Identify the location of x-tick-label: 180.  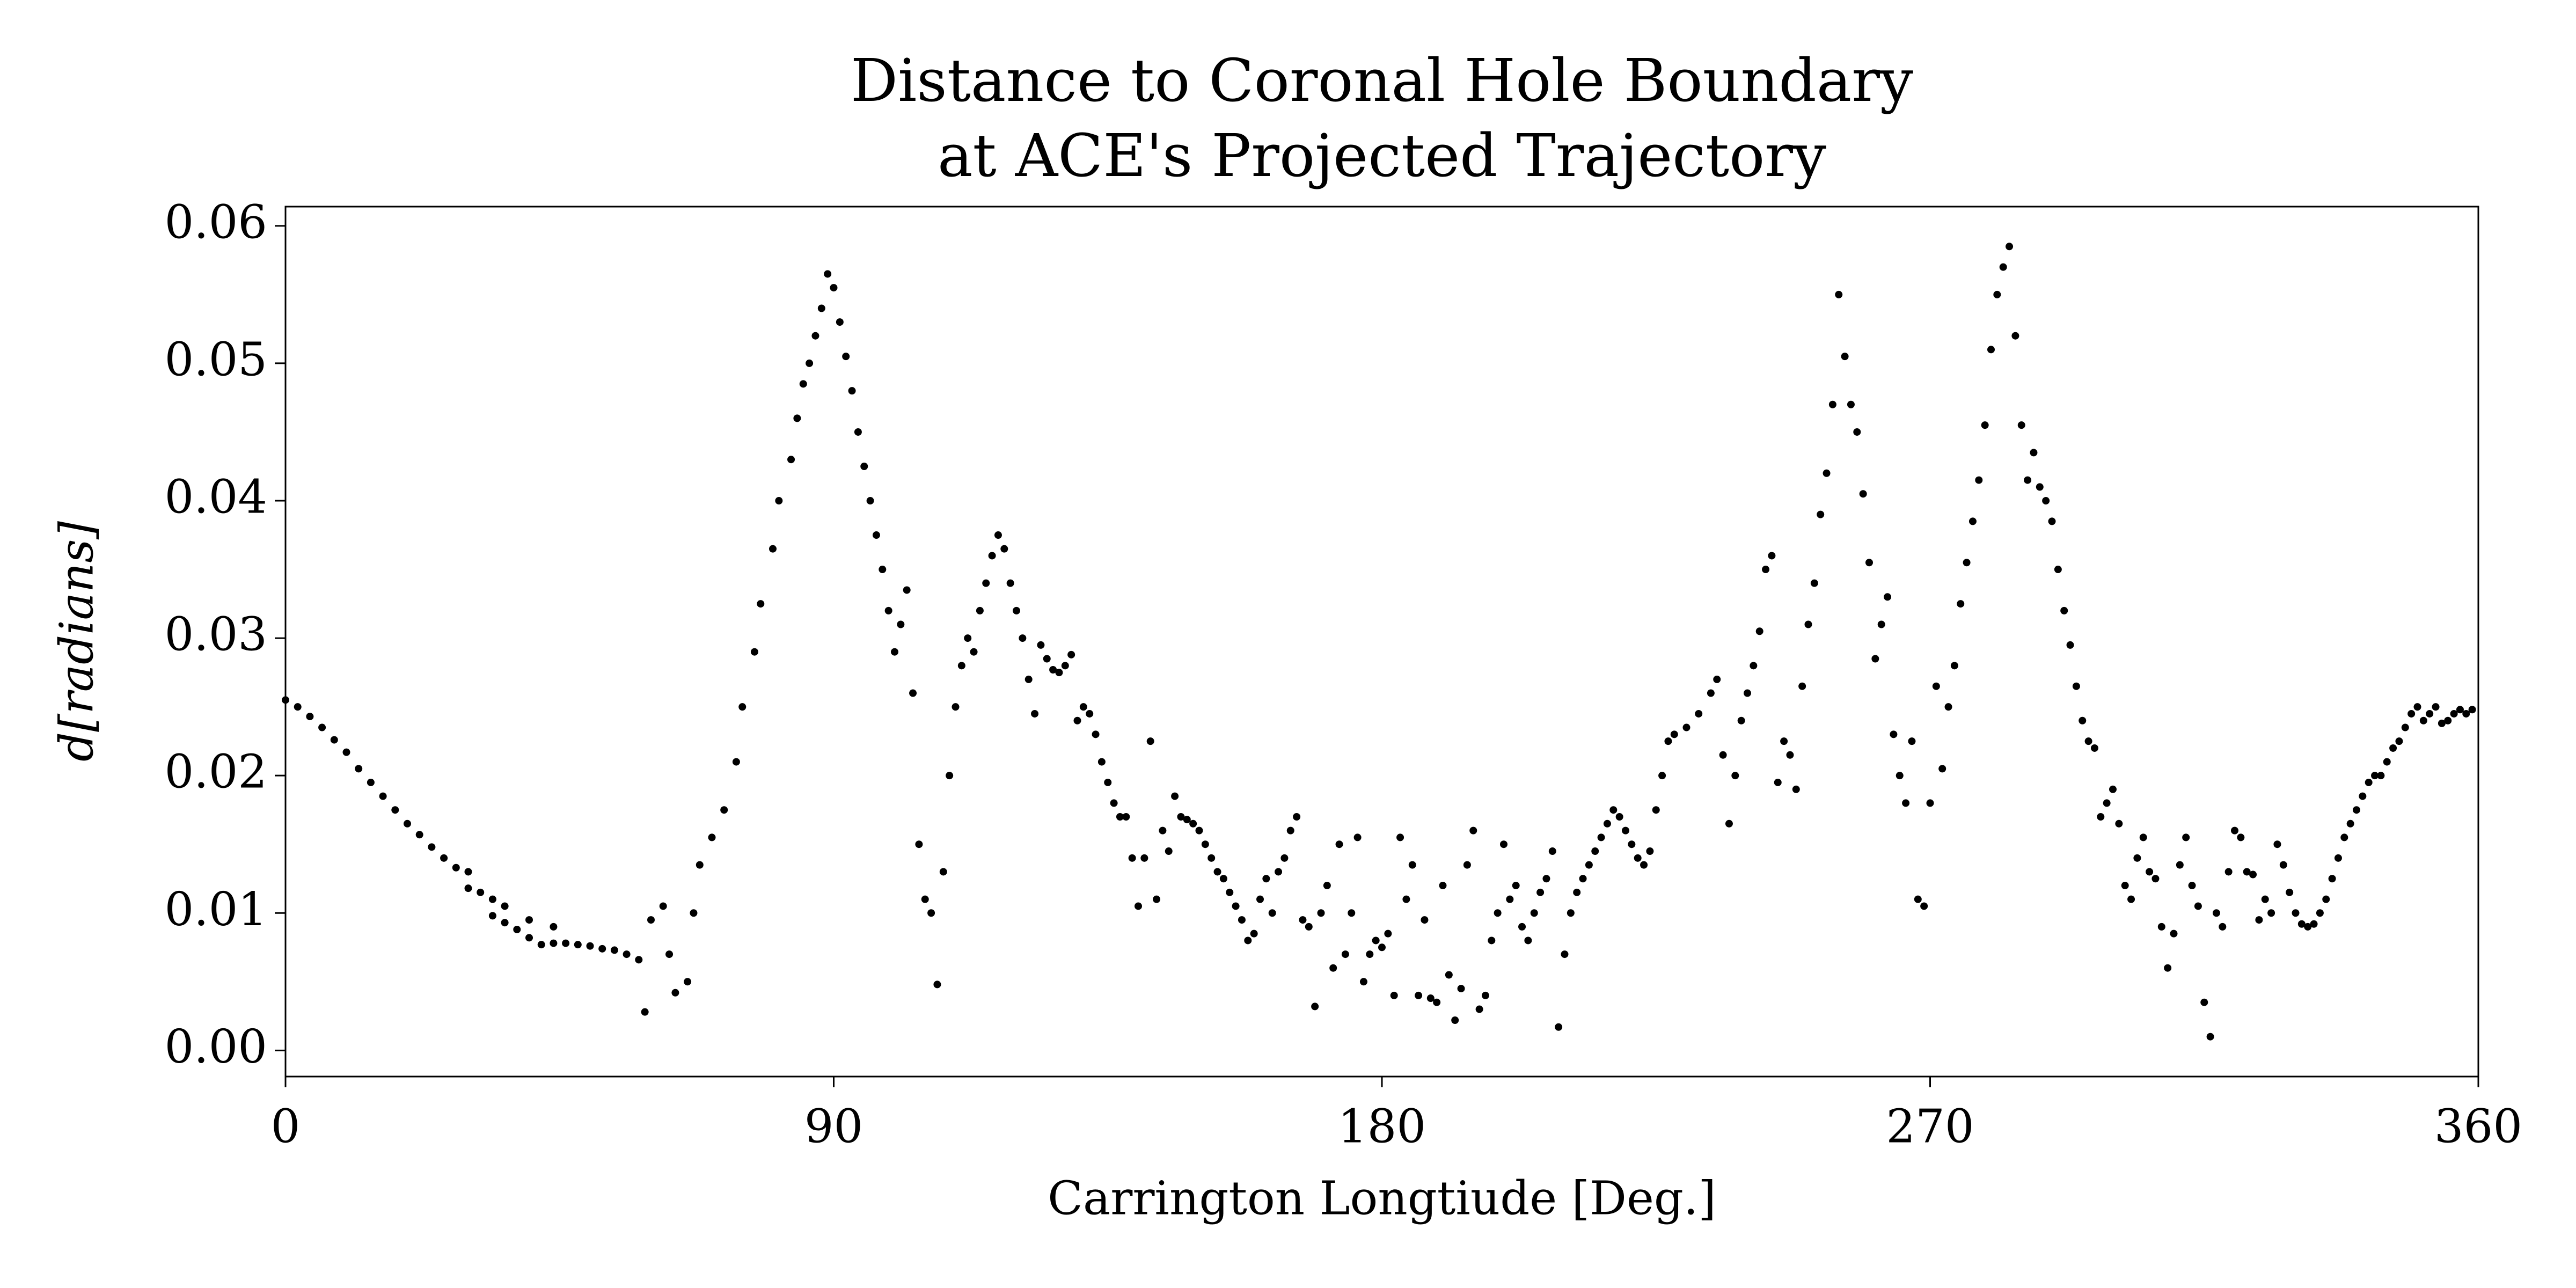
(1382, 1127).